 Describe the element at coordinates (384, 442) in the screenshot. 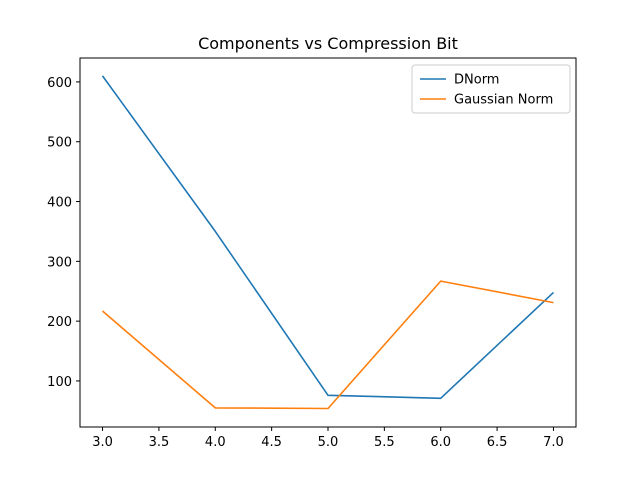

I see `x-tick-label: 5.5` at that location.